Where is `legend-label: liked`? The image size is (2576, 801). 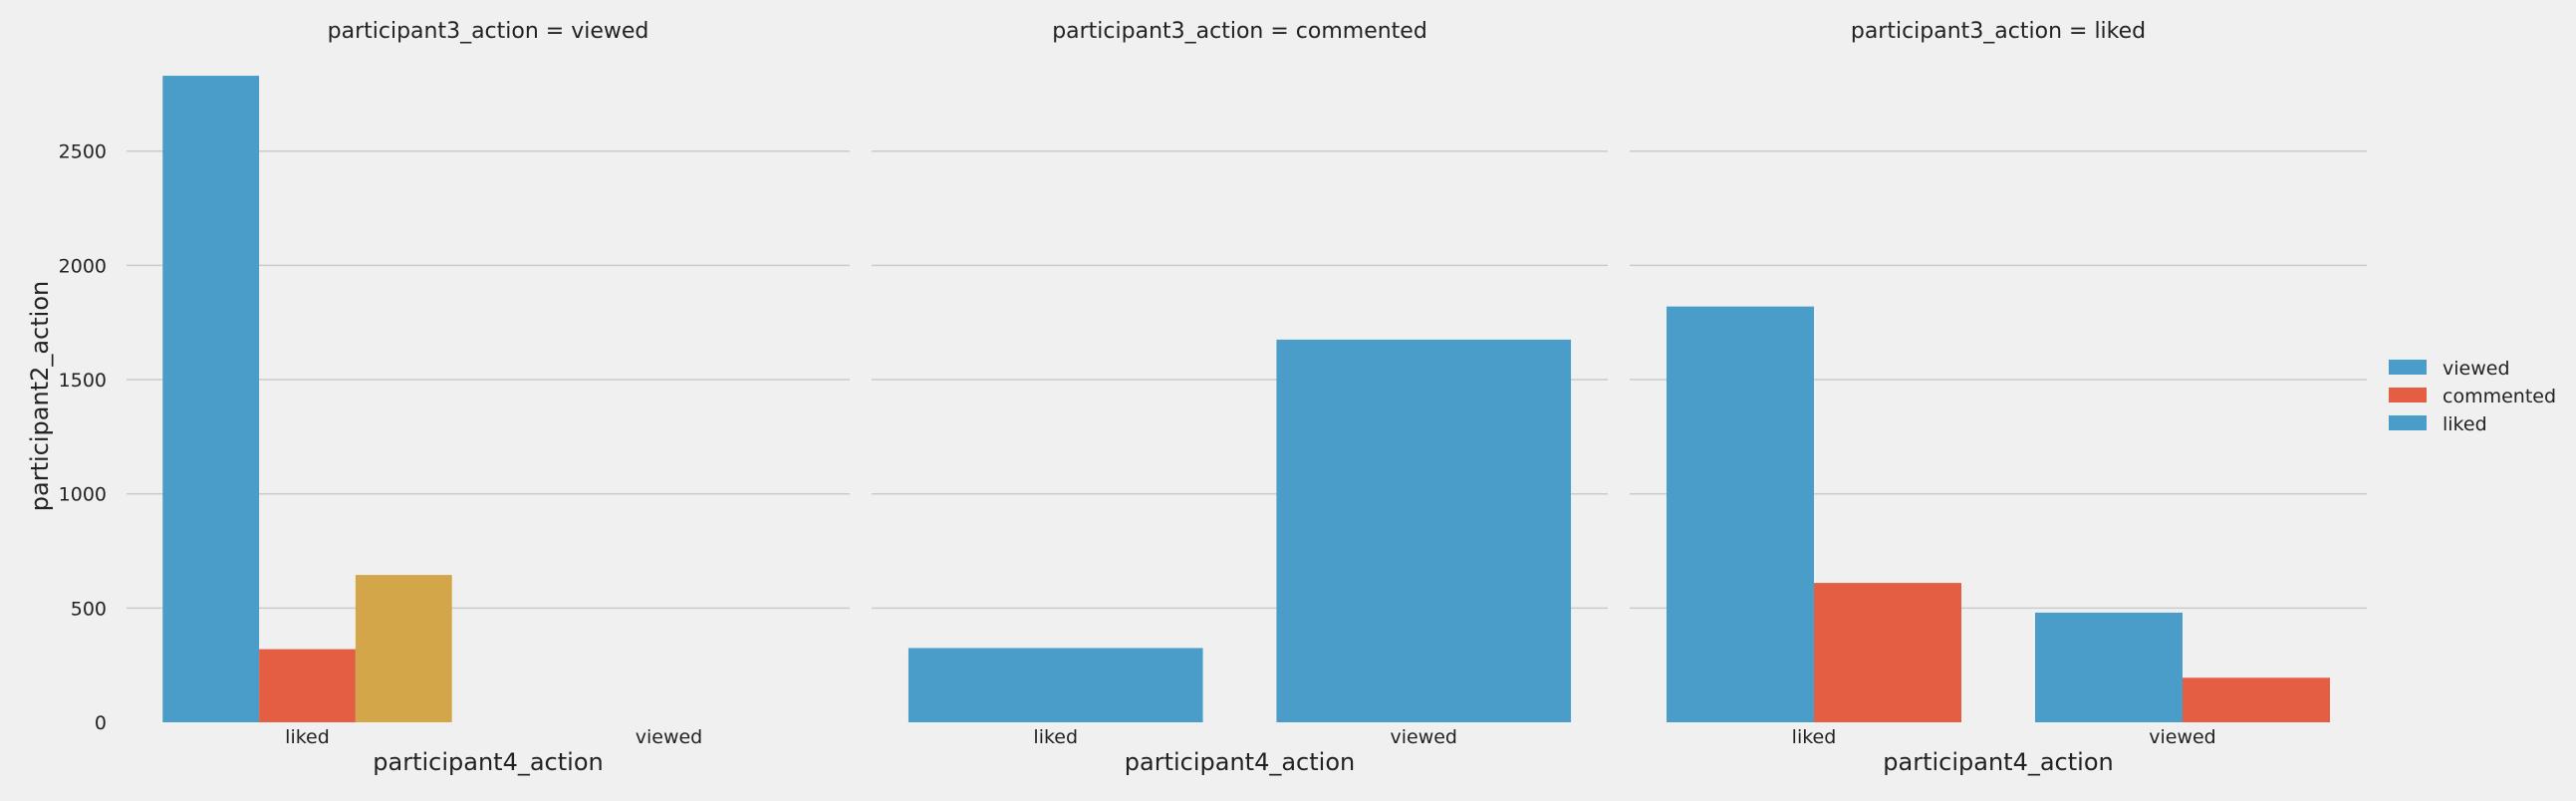
legend-label: liked is located at coordinates (2465, 424).